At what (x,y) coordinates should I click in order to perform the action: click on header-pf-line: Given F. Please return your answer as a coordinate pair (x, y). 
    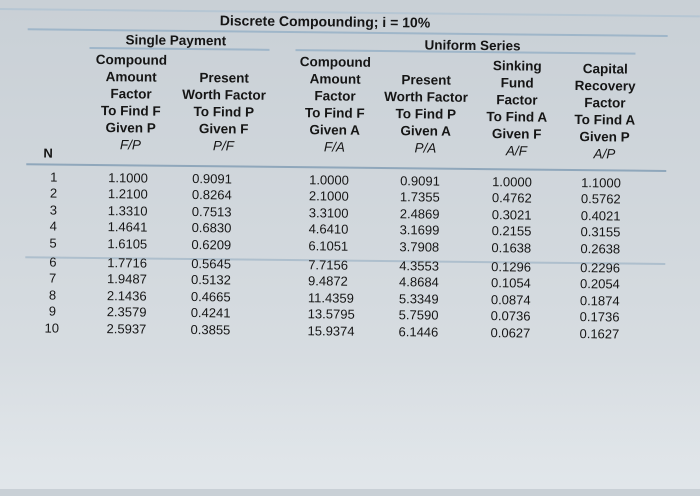
    Looking at the image, I should click on (223, 129).